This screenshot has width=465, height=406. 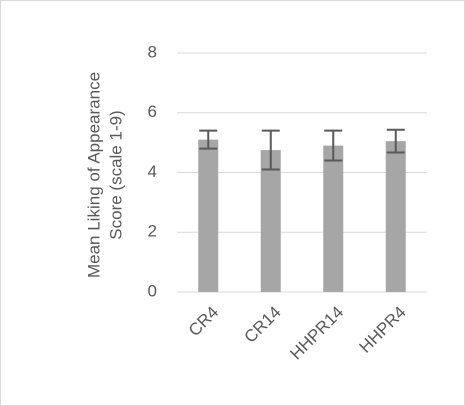 I want to click on y-tick-label: 2, so click(x=152, y=231).